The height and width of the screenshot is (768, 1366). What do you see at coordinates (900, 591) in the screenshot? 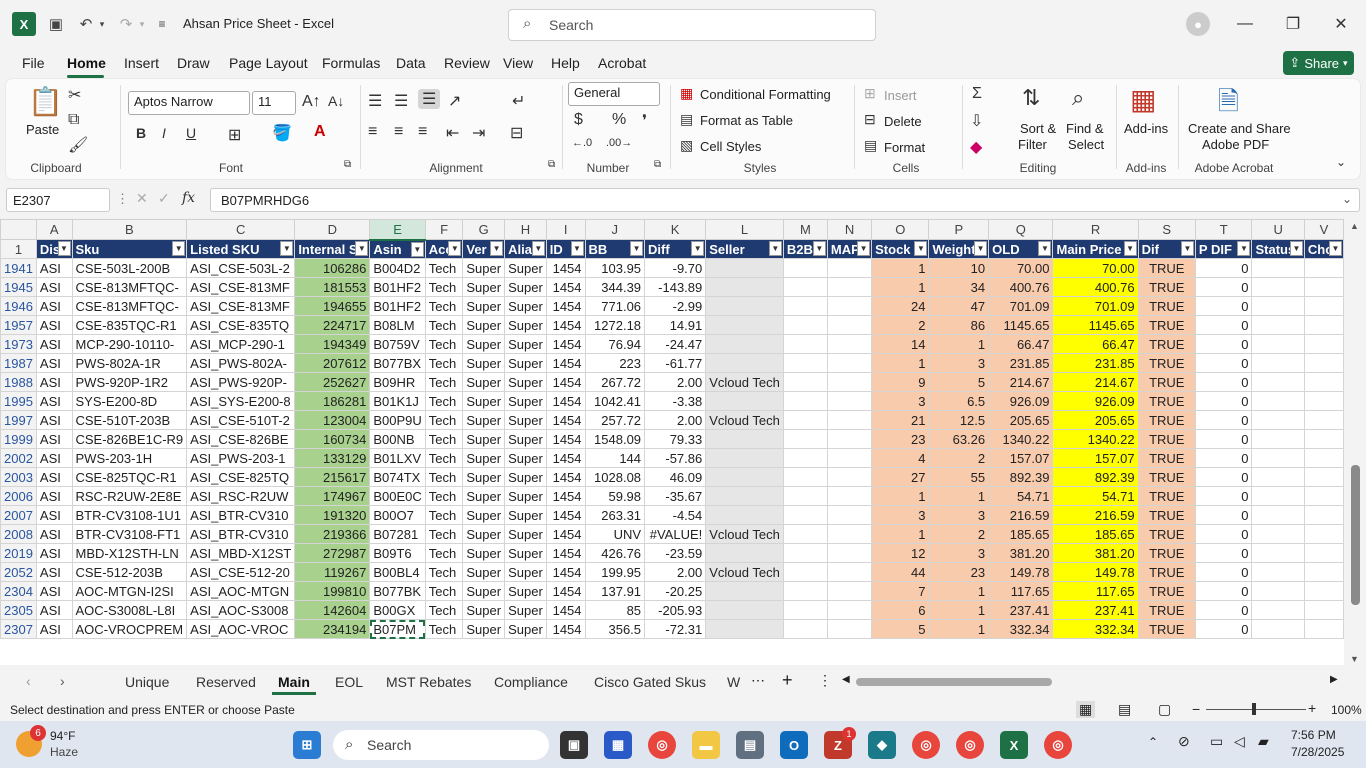
I see `cell: 7` at bounding box center [900, 591].